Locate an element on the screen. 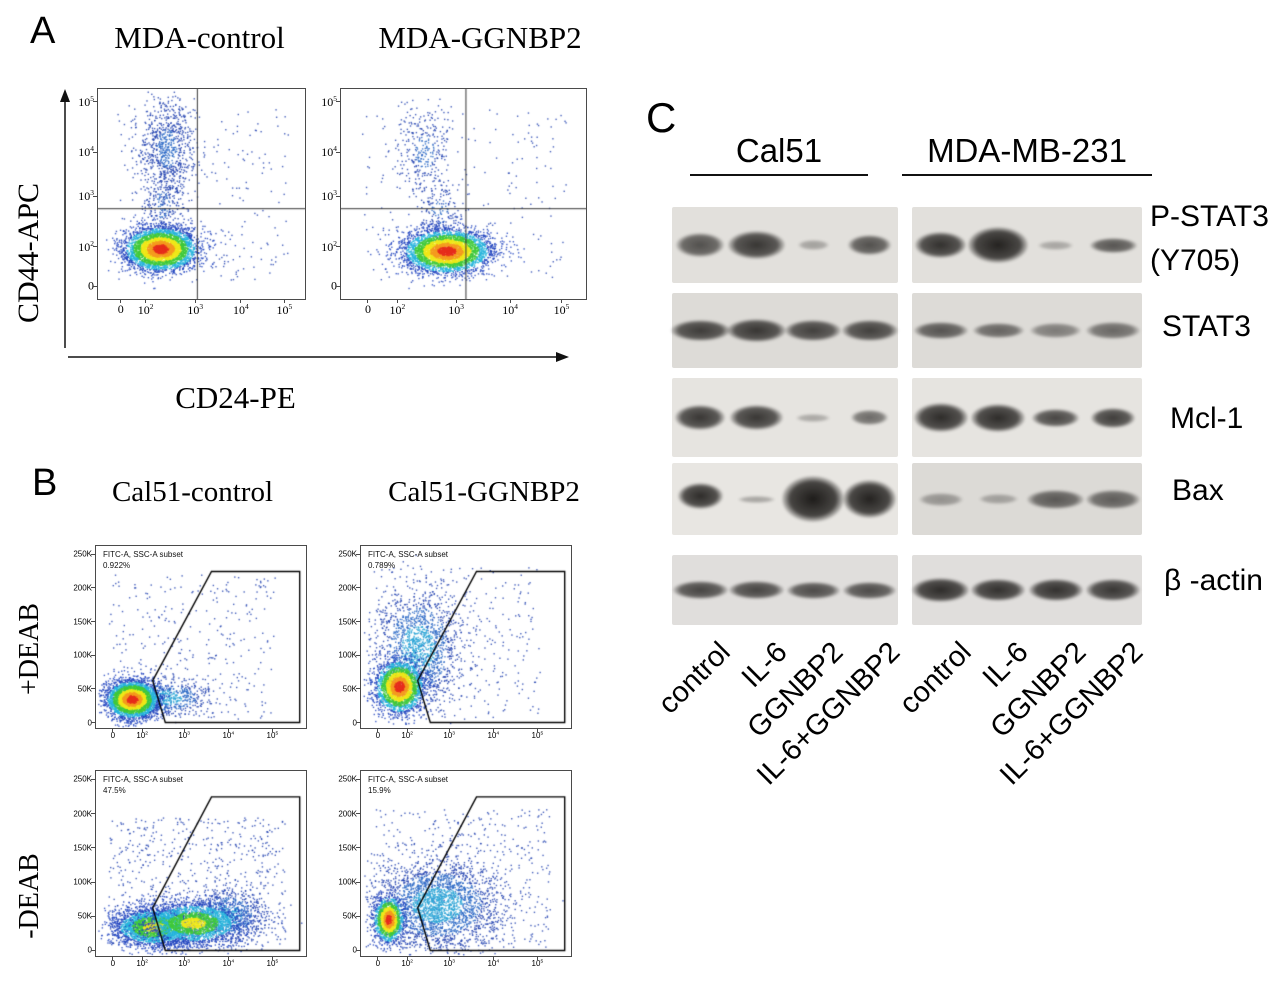 The width and height of the screenshot is (1280, 985). panel-b-label: B is located at coordinates (45, 483).